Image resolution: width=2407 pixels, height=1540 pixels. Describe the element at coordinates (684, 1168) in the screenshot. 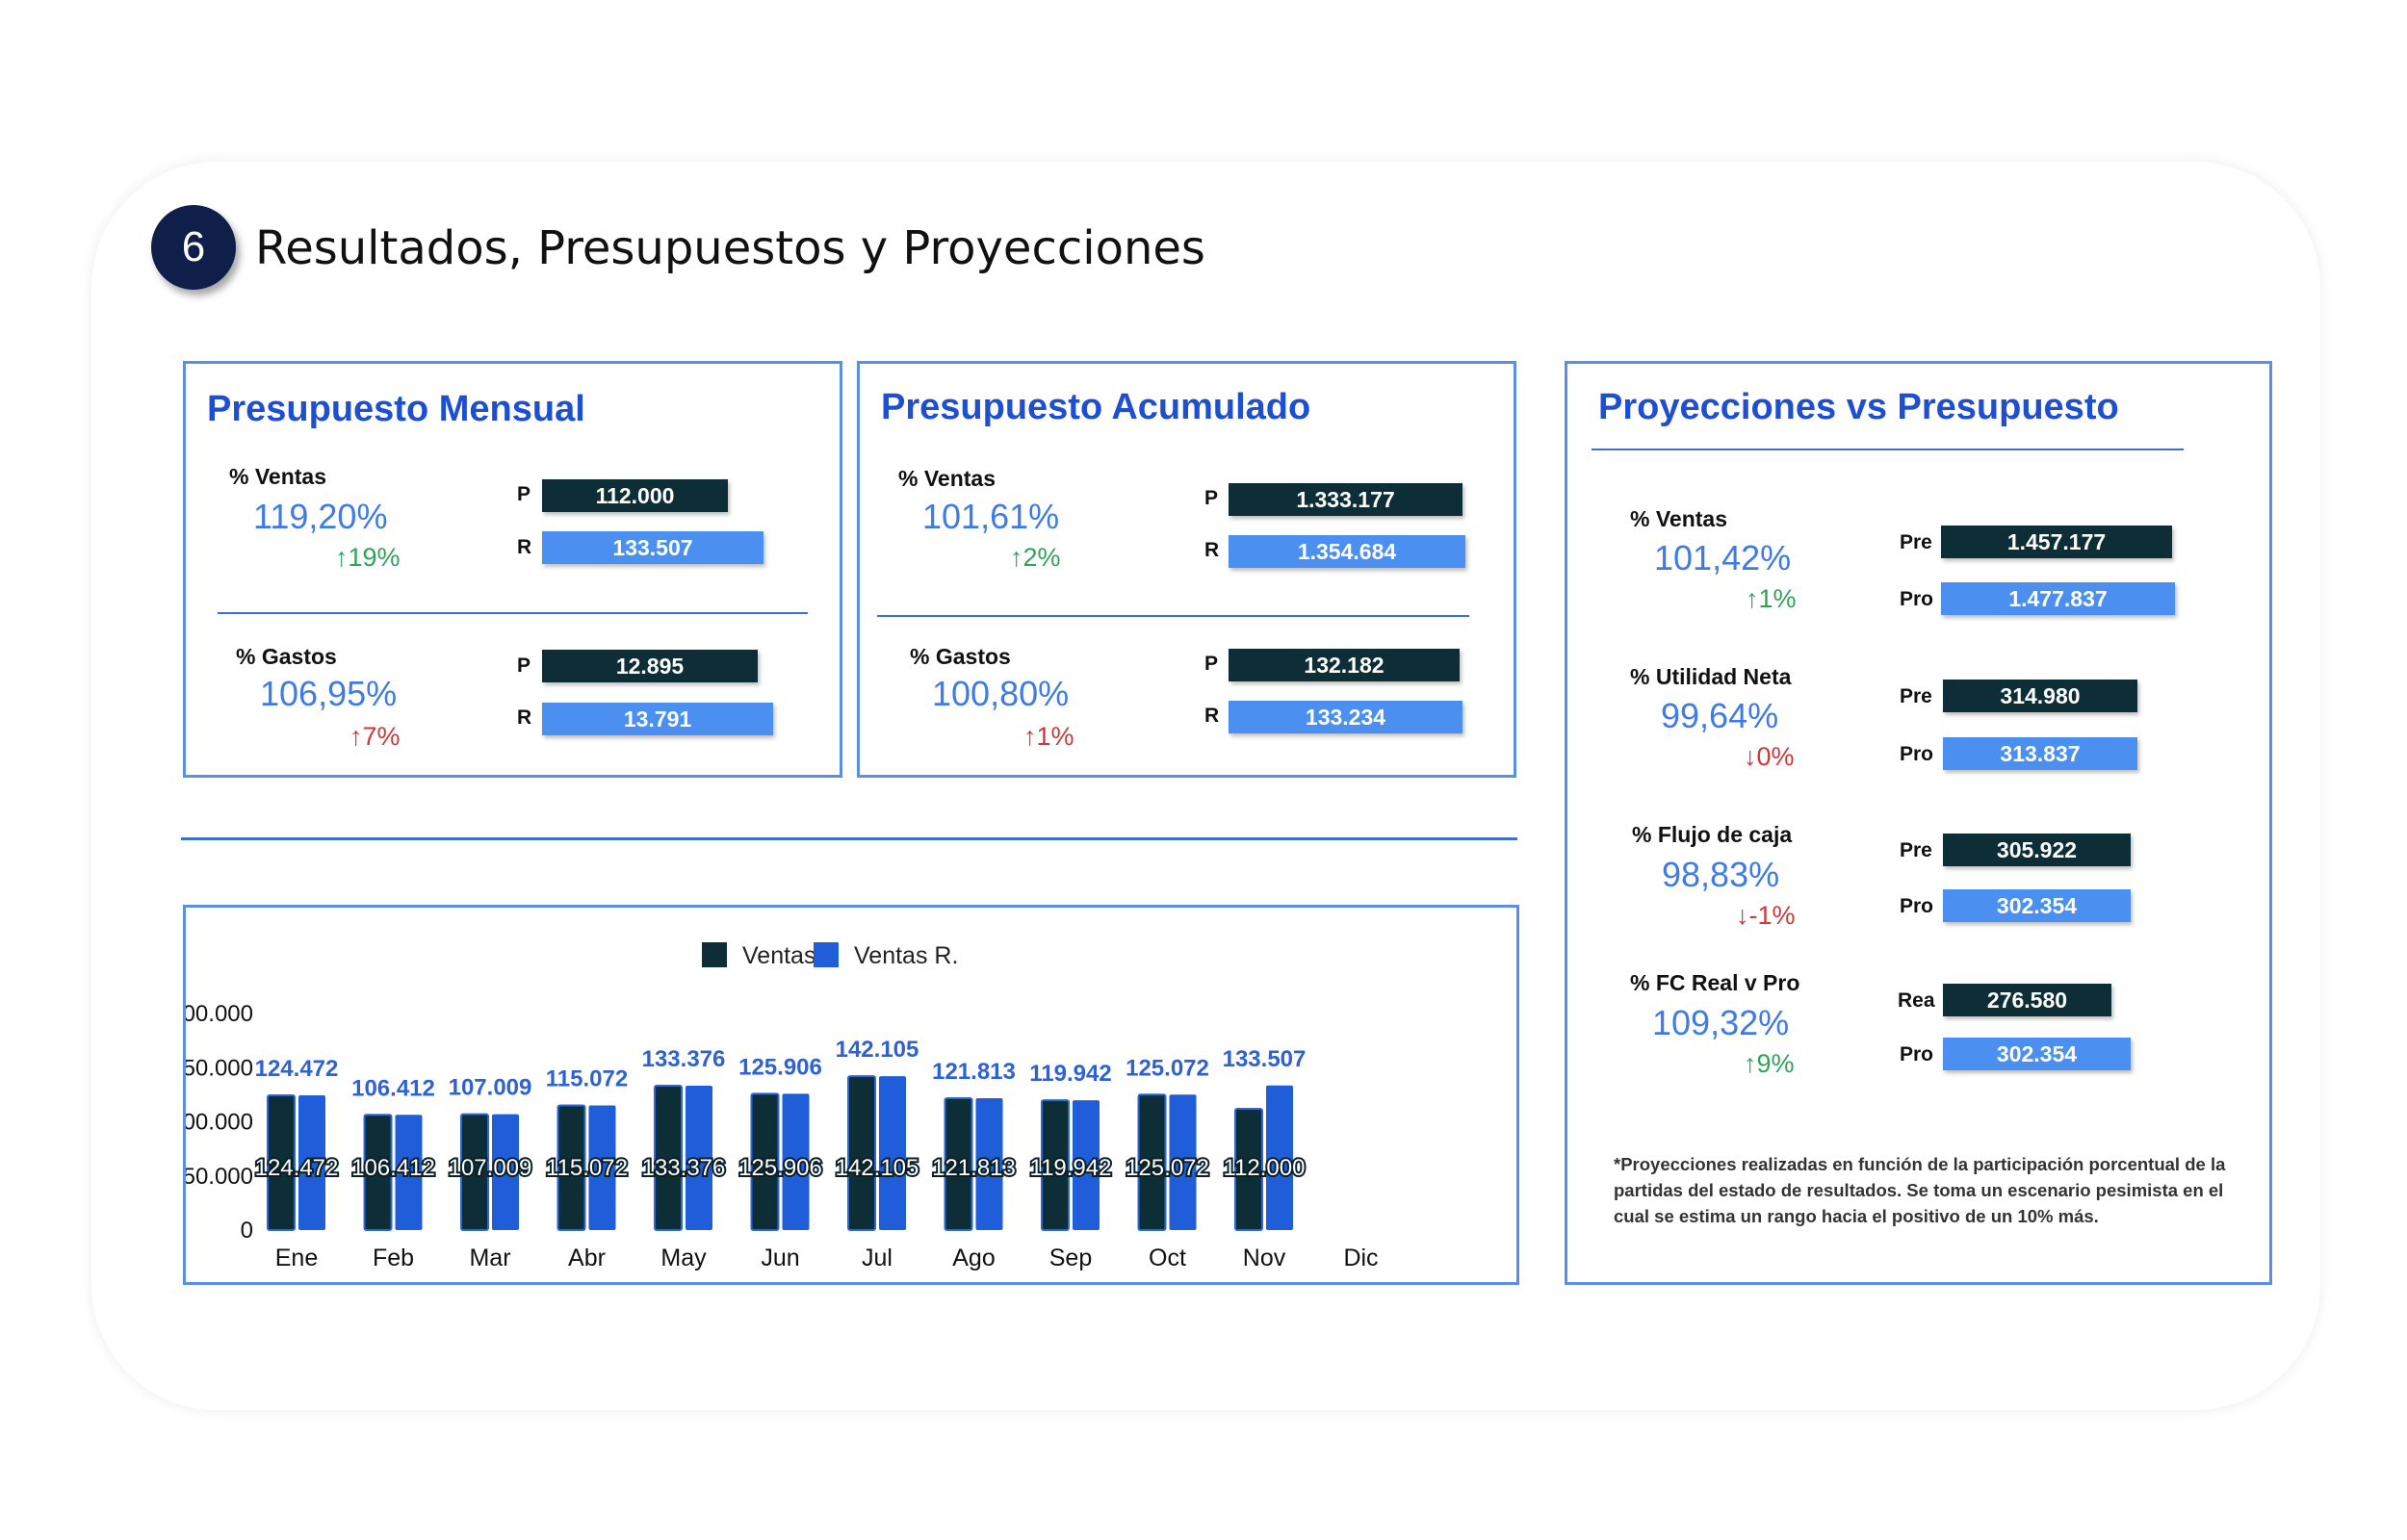

I see `bar-inner-label: 133.376` at that location.